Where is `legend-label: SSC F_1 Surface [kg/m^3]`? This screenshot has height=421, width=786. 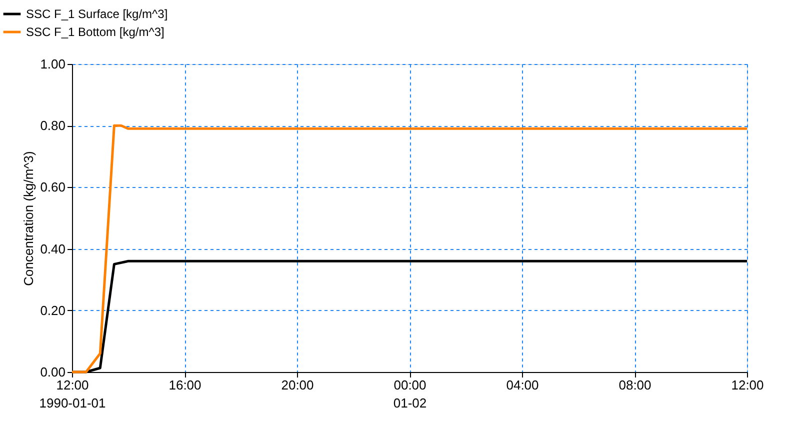 legend-label: SSC F_1 Surface [kg/m^3] is located at coordinates (97, 14).